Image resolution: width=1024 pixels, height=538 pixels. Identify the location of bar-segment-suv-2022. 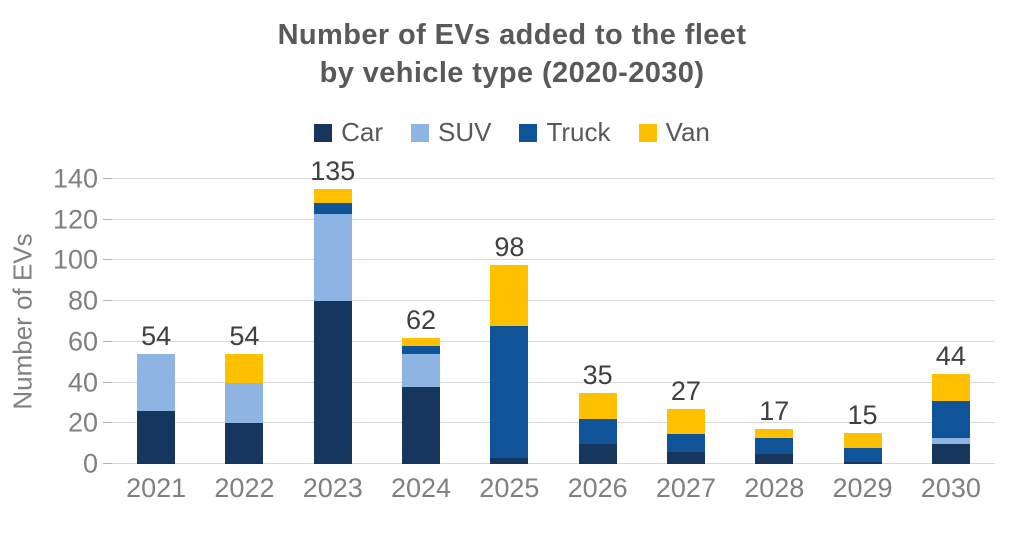
(244, 403).